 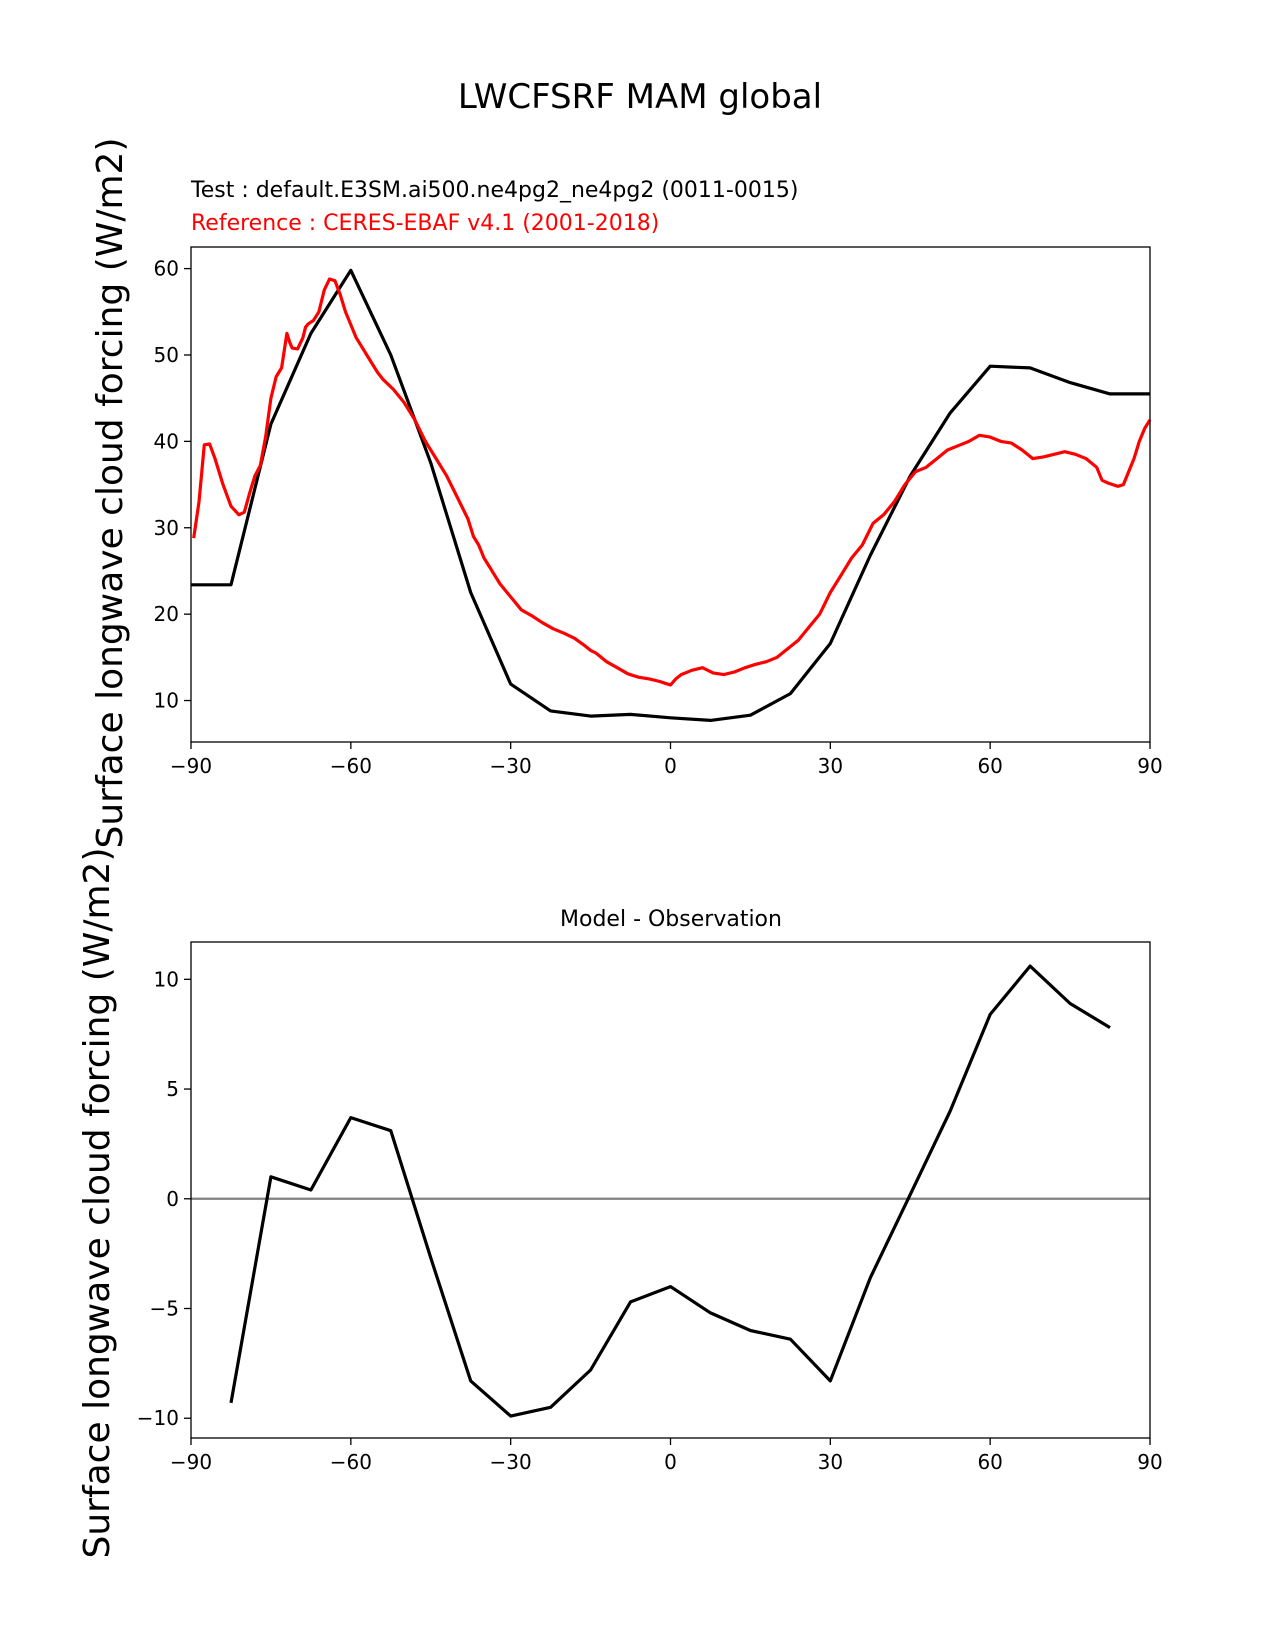 I want to click on bottom-xtick-label: 90, so click(x=1149, y=1462).